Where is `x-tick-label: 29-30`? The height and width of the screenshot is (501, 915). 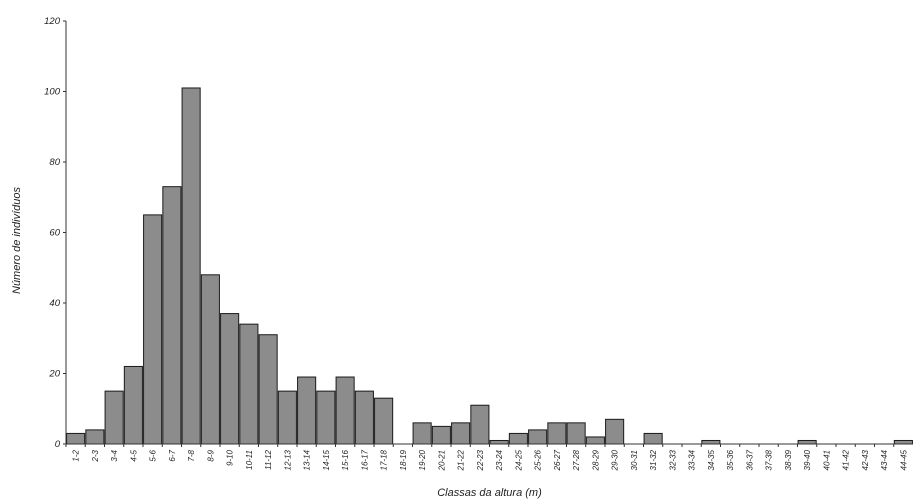
x-tick-label: 29-30 is located at coordinates (615, 460).